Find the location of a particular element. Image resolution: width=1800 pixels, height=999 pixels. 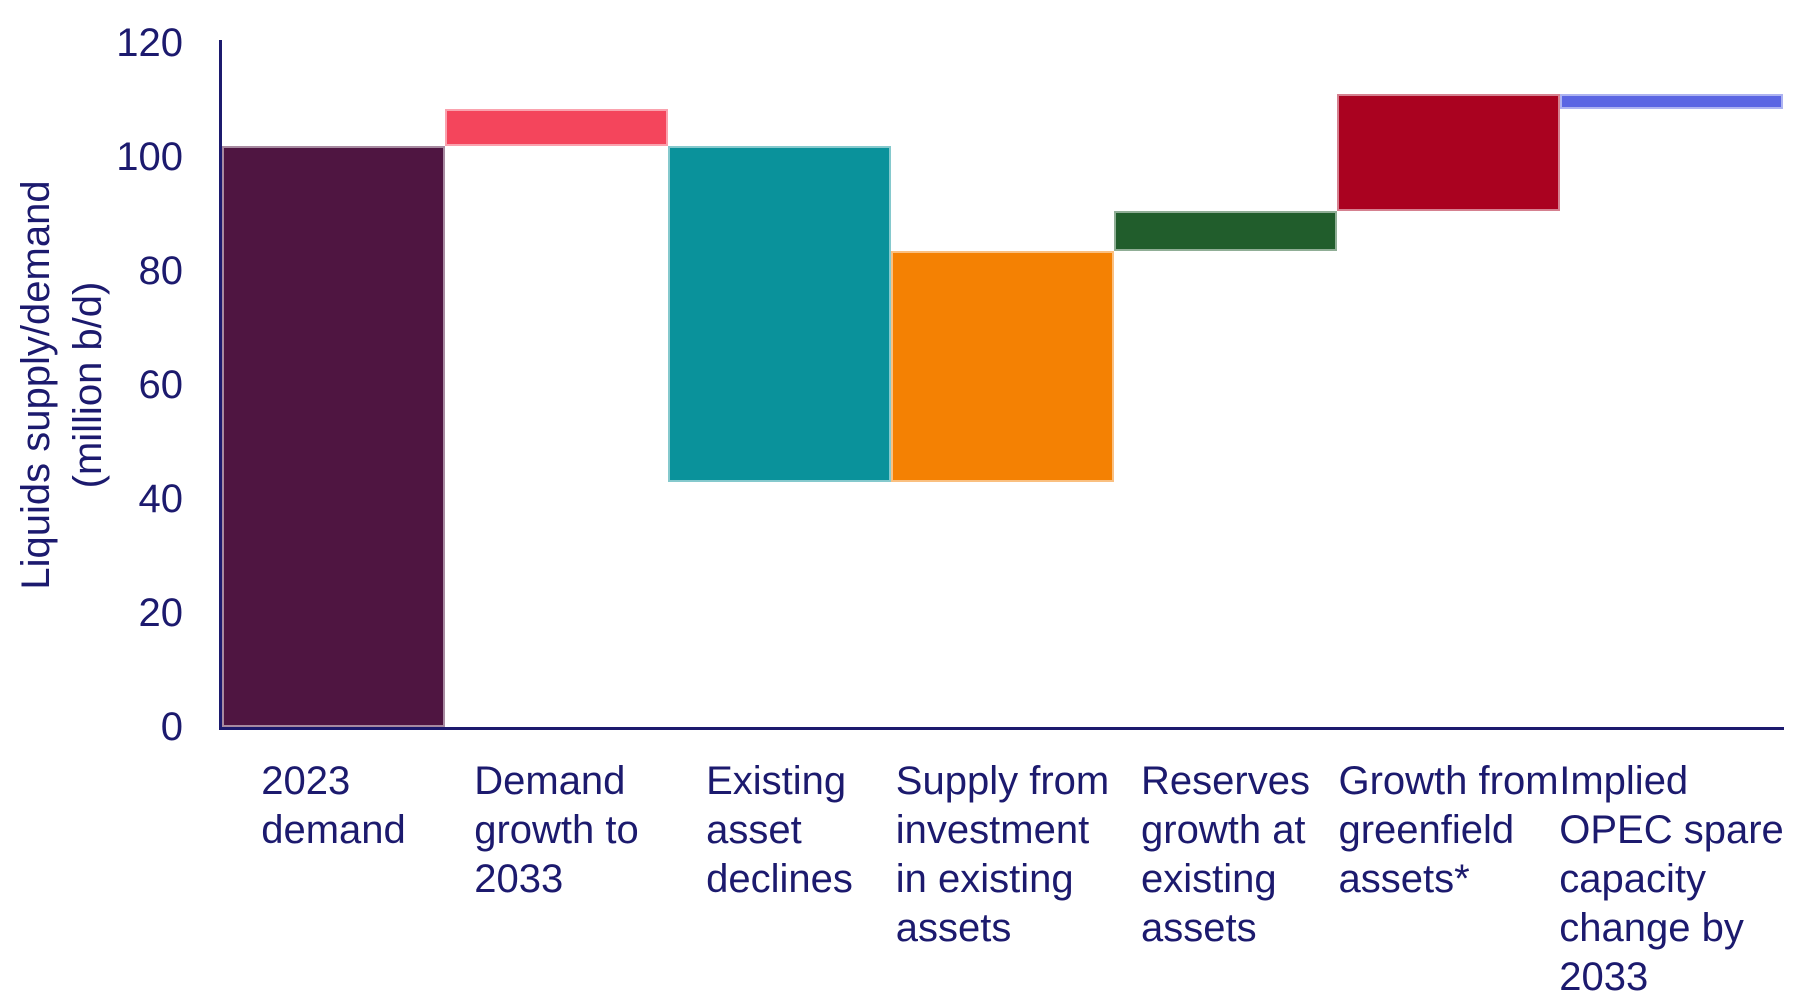

category-label-line: assets* is located at coordinates (1404, 879).